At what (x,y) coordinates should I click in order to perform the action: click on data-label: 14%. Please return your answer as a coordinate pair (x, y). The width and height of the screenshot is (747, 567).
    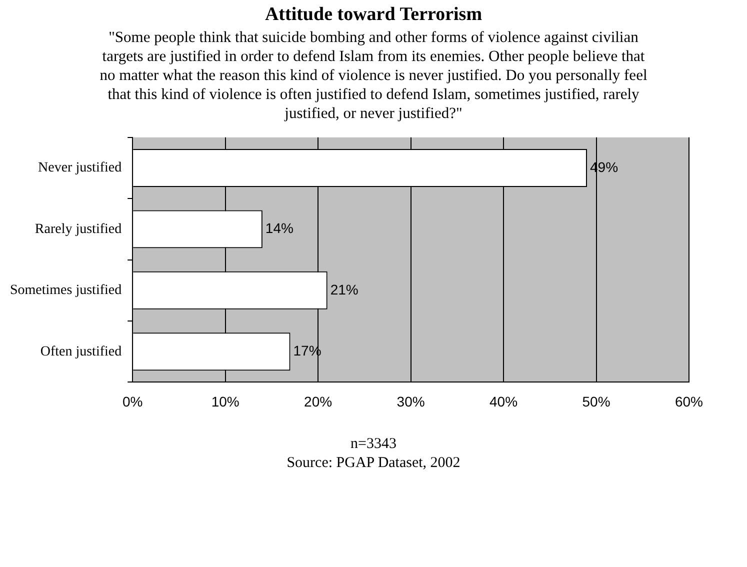
    Looking at the image, I should click on (279, 228).